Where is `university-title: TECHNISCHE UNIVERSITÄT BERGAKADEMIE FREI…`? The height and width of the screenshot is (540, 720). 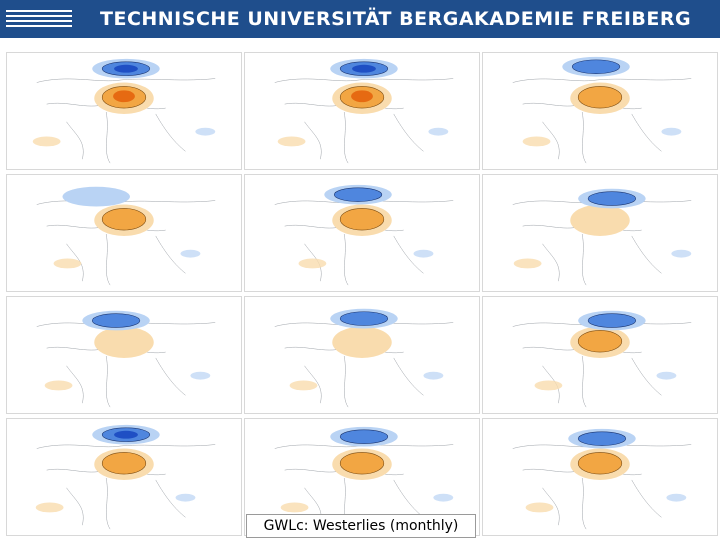 university-title: TECHNISCHE UNIVERSITÄT BERGAKADEMIE FREI… is located at coordinates (396, 19).